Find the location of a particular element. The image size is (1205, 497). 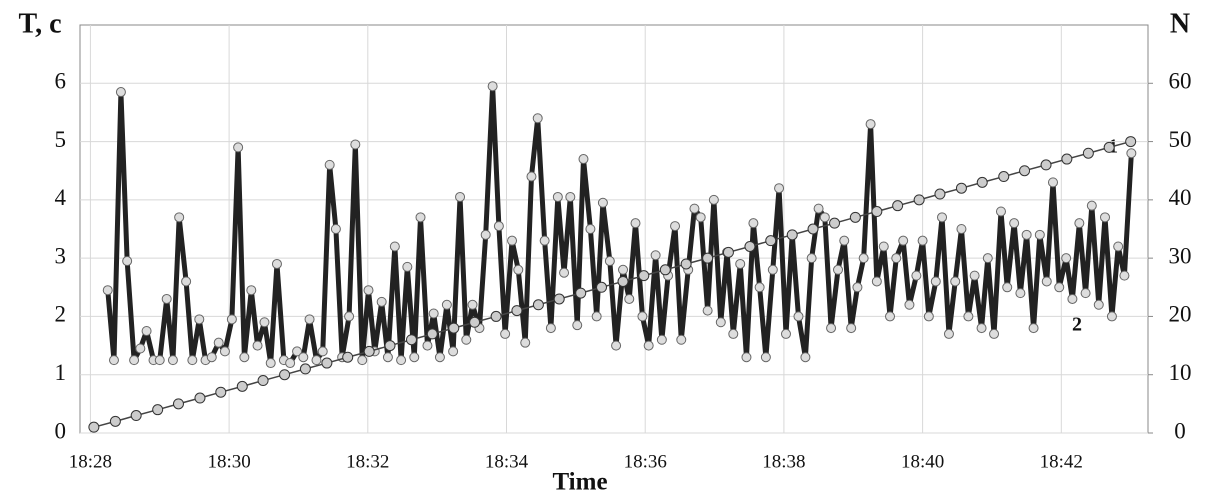

y2-tick-label: 10 is located at coordinates (1180, 372).